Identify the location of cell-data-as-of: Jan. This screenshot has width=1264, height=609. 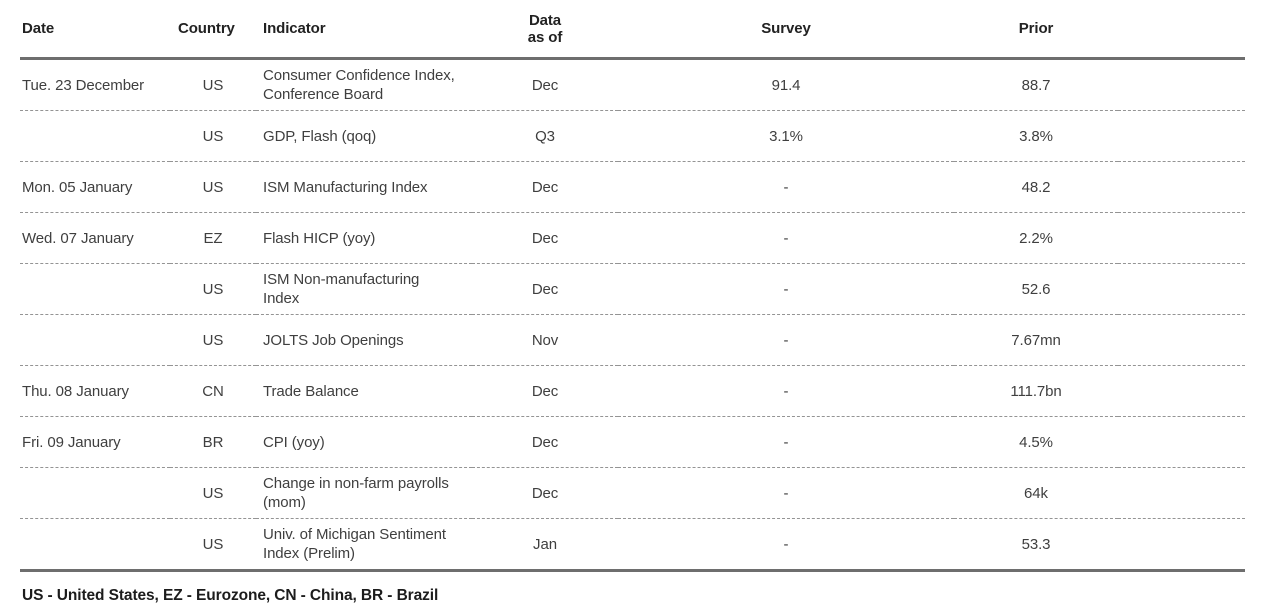
(545, 545).